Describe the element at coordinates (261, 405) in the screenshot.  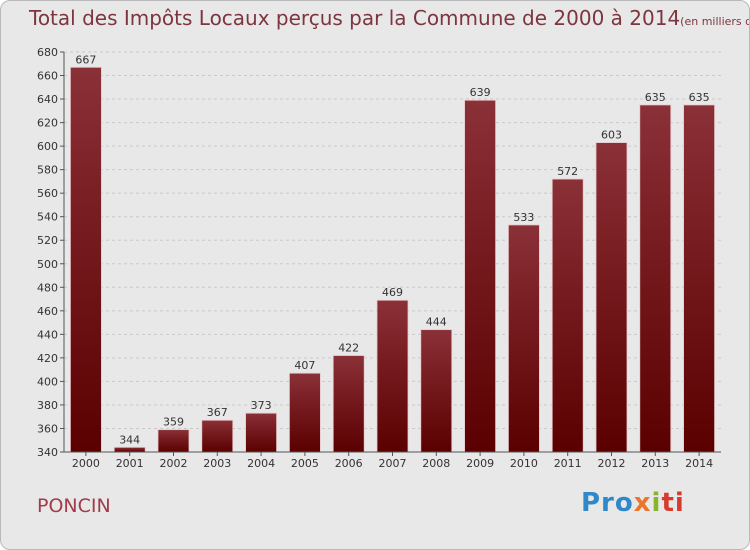
I see `data-label-2004: 373` at that location.